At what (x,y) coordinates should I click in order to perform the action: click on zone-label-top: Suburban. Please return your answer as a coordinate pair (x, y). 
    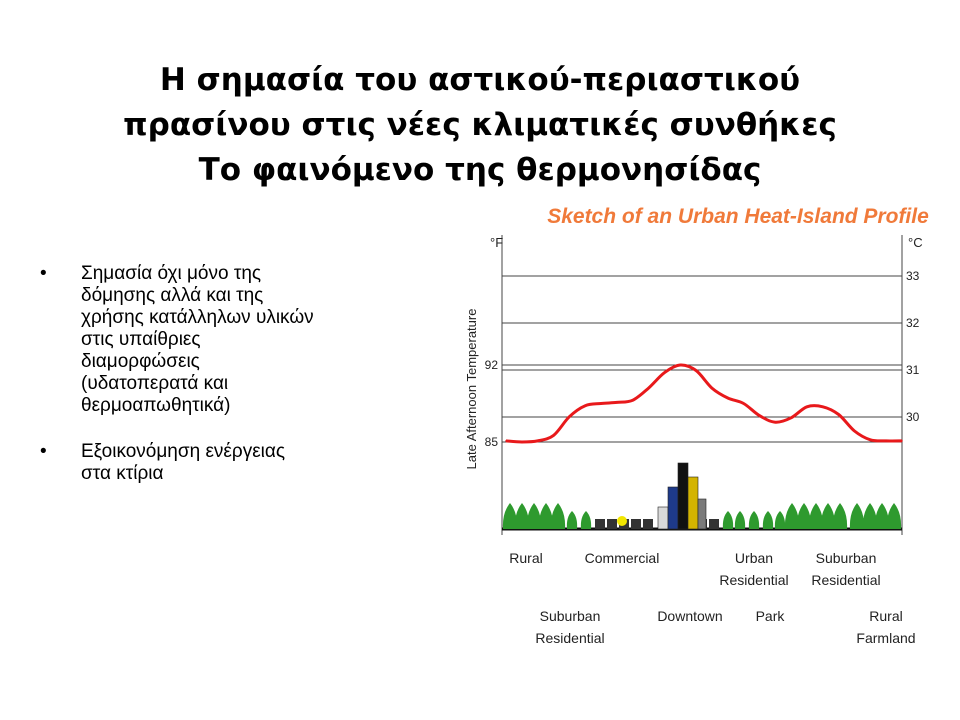
    Looking at the image, I should click on (846, 558).